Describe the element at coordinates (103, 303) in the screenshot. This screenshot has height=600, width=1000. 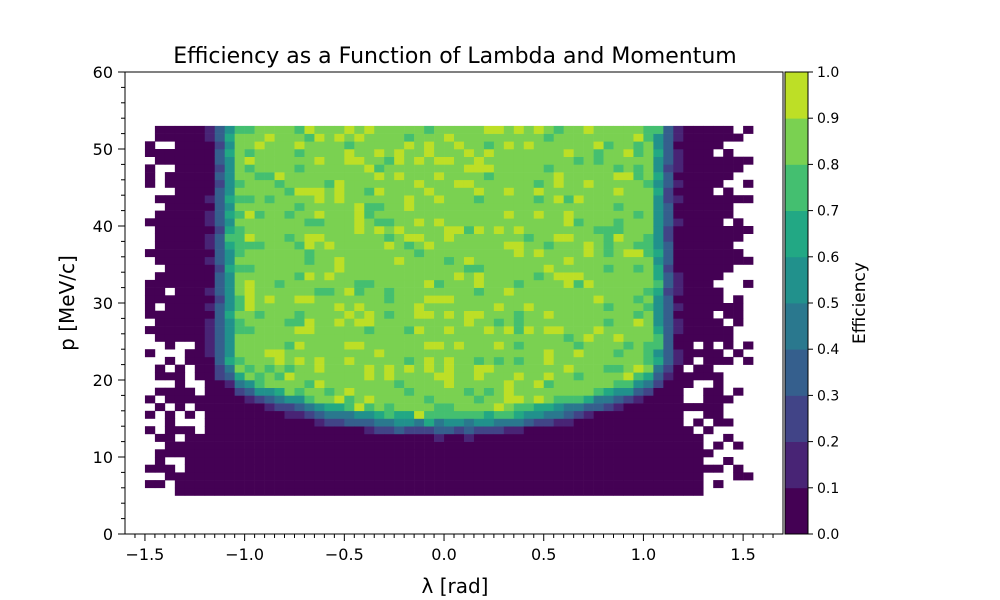
I see `y-tick-label: 30` at that location.